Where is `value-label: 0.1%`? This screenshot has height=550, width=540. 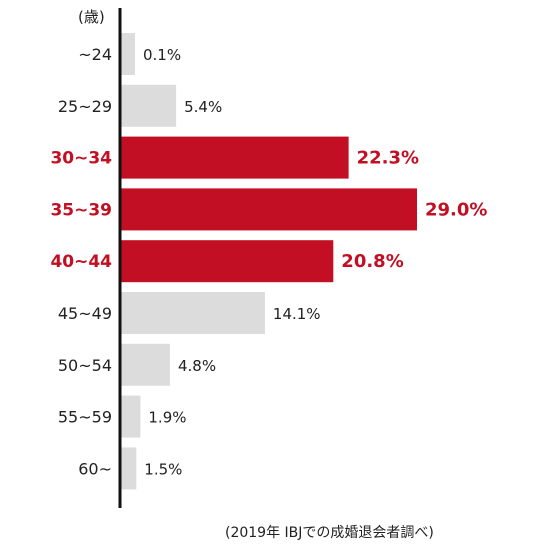
value-label: 0.1% is located at coordinates (162, 55).